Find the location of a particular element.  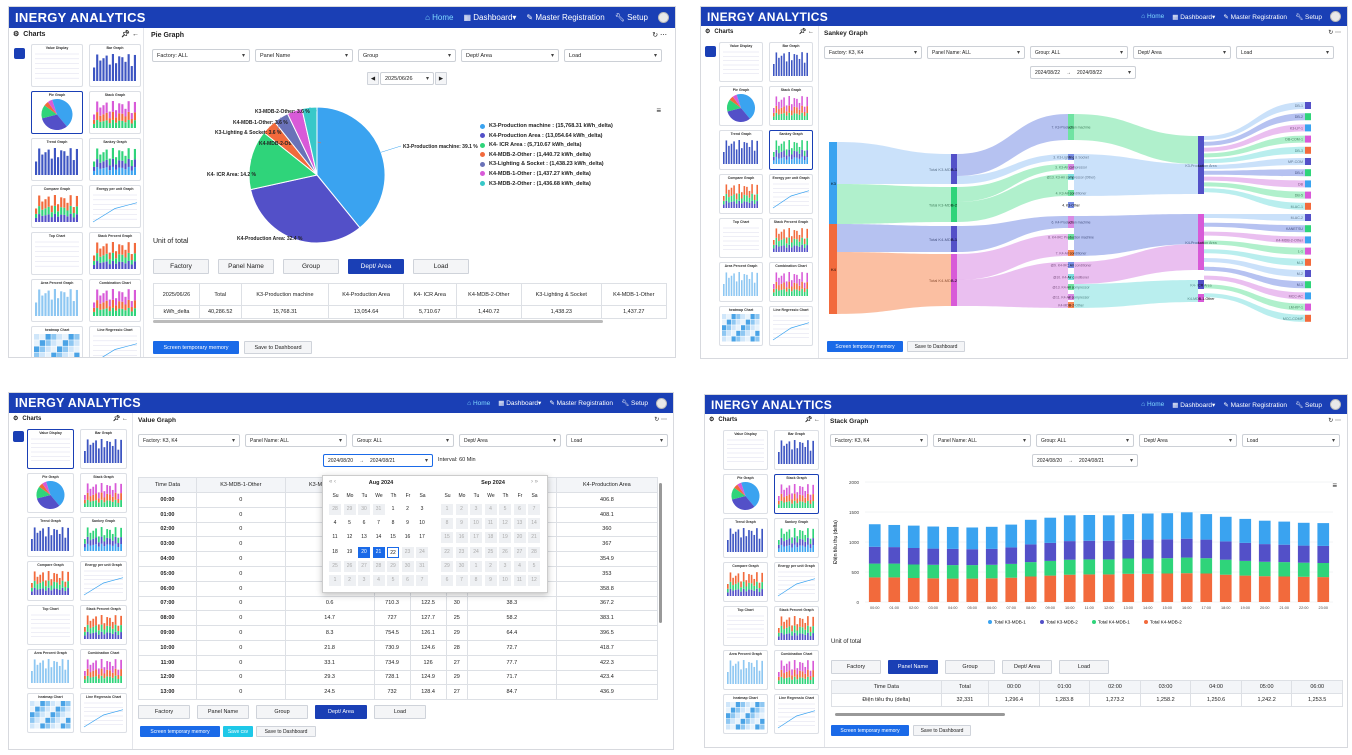

tab-group: Group is located at coordinates (970, 667).